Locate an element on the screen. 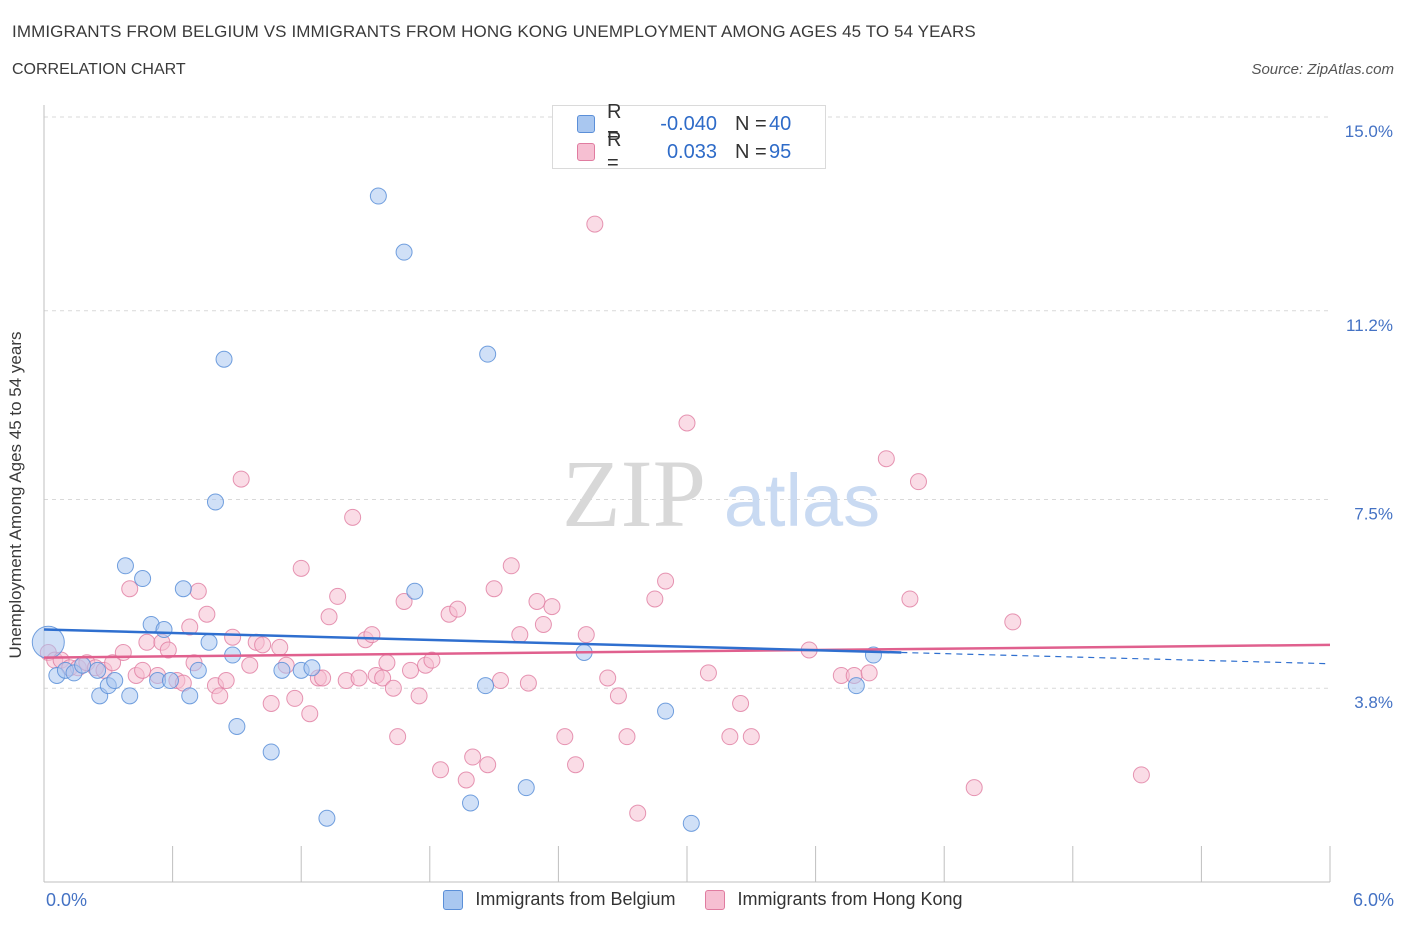 The image size is (1406, 930). belgium-trend-line is located at coordinates (472, 641).